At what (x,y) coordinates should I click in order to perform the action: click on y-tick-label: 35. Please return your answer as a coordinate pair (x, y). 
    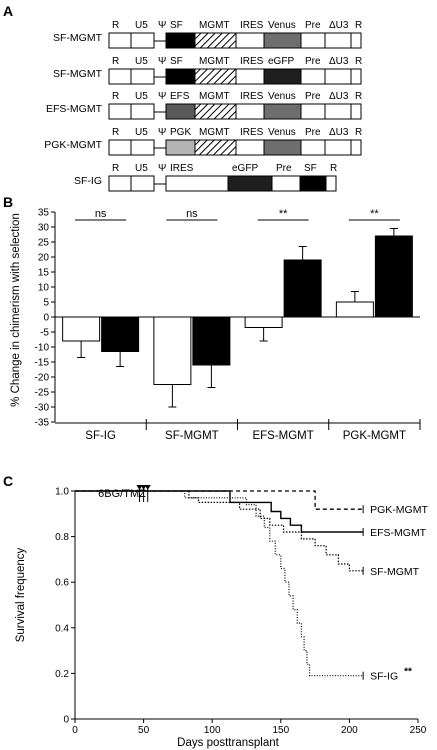
    Looking at the image, I should click on (44, 213).